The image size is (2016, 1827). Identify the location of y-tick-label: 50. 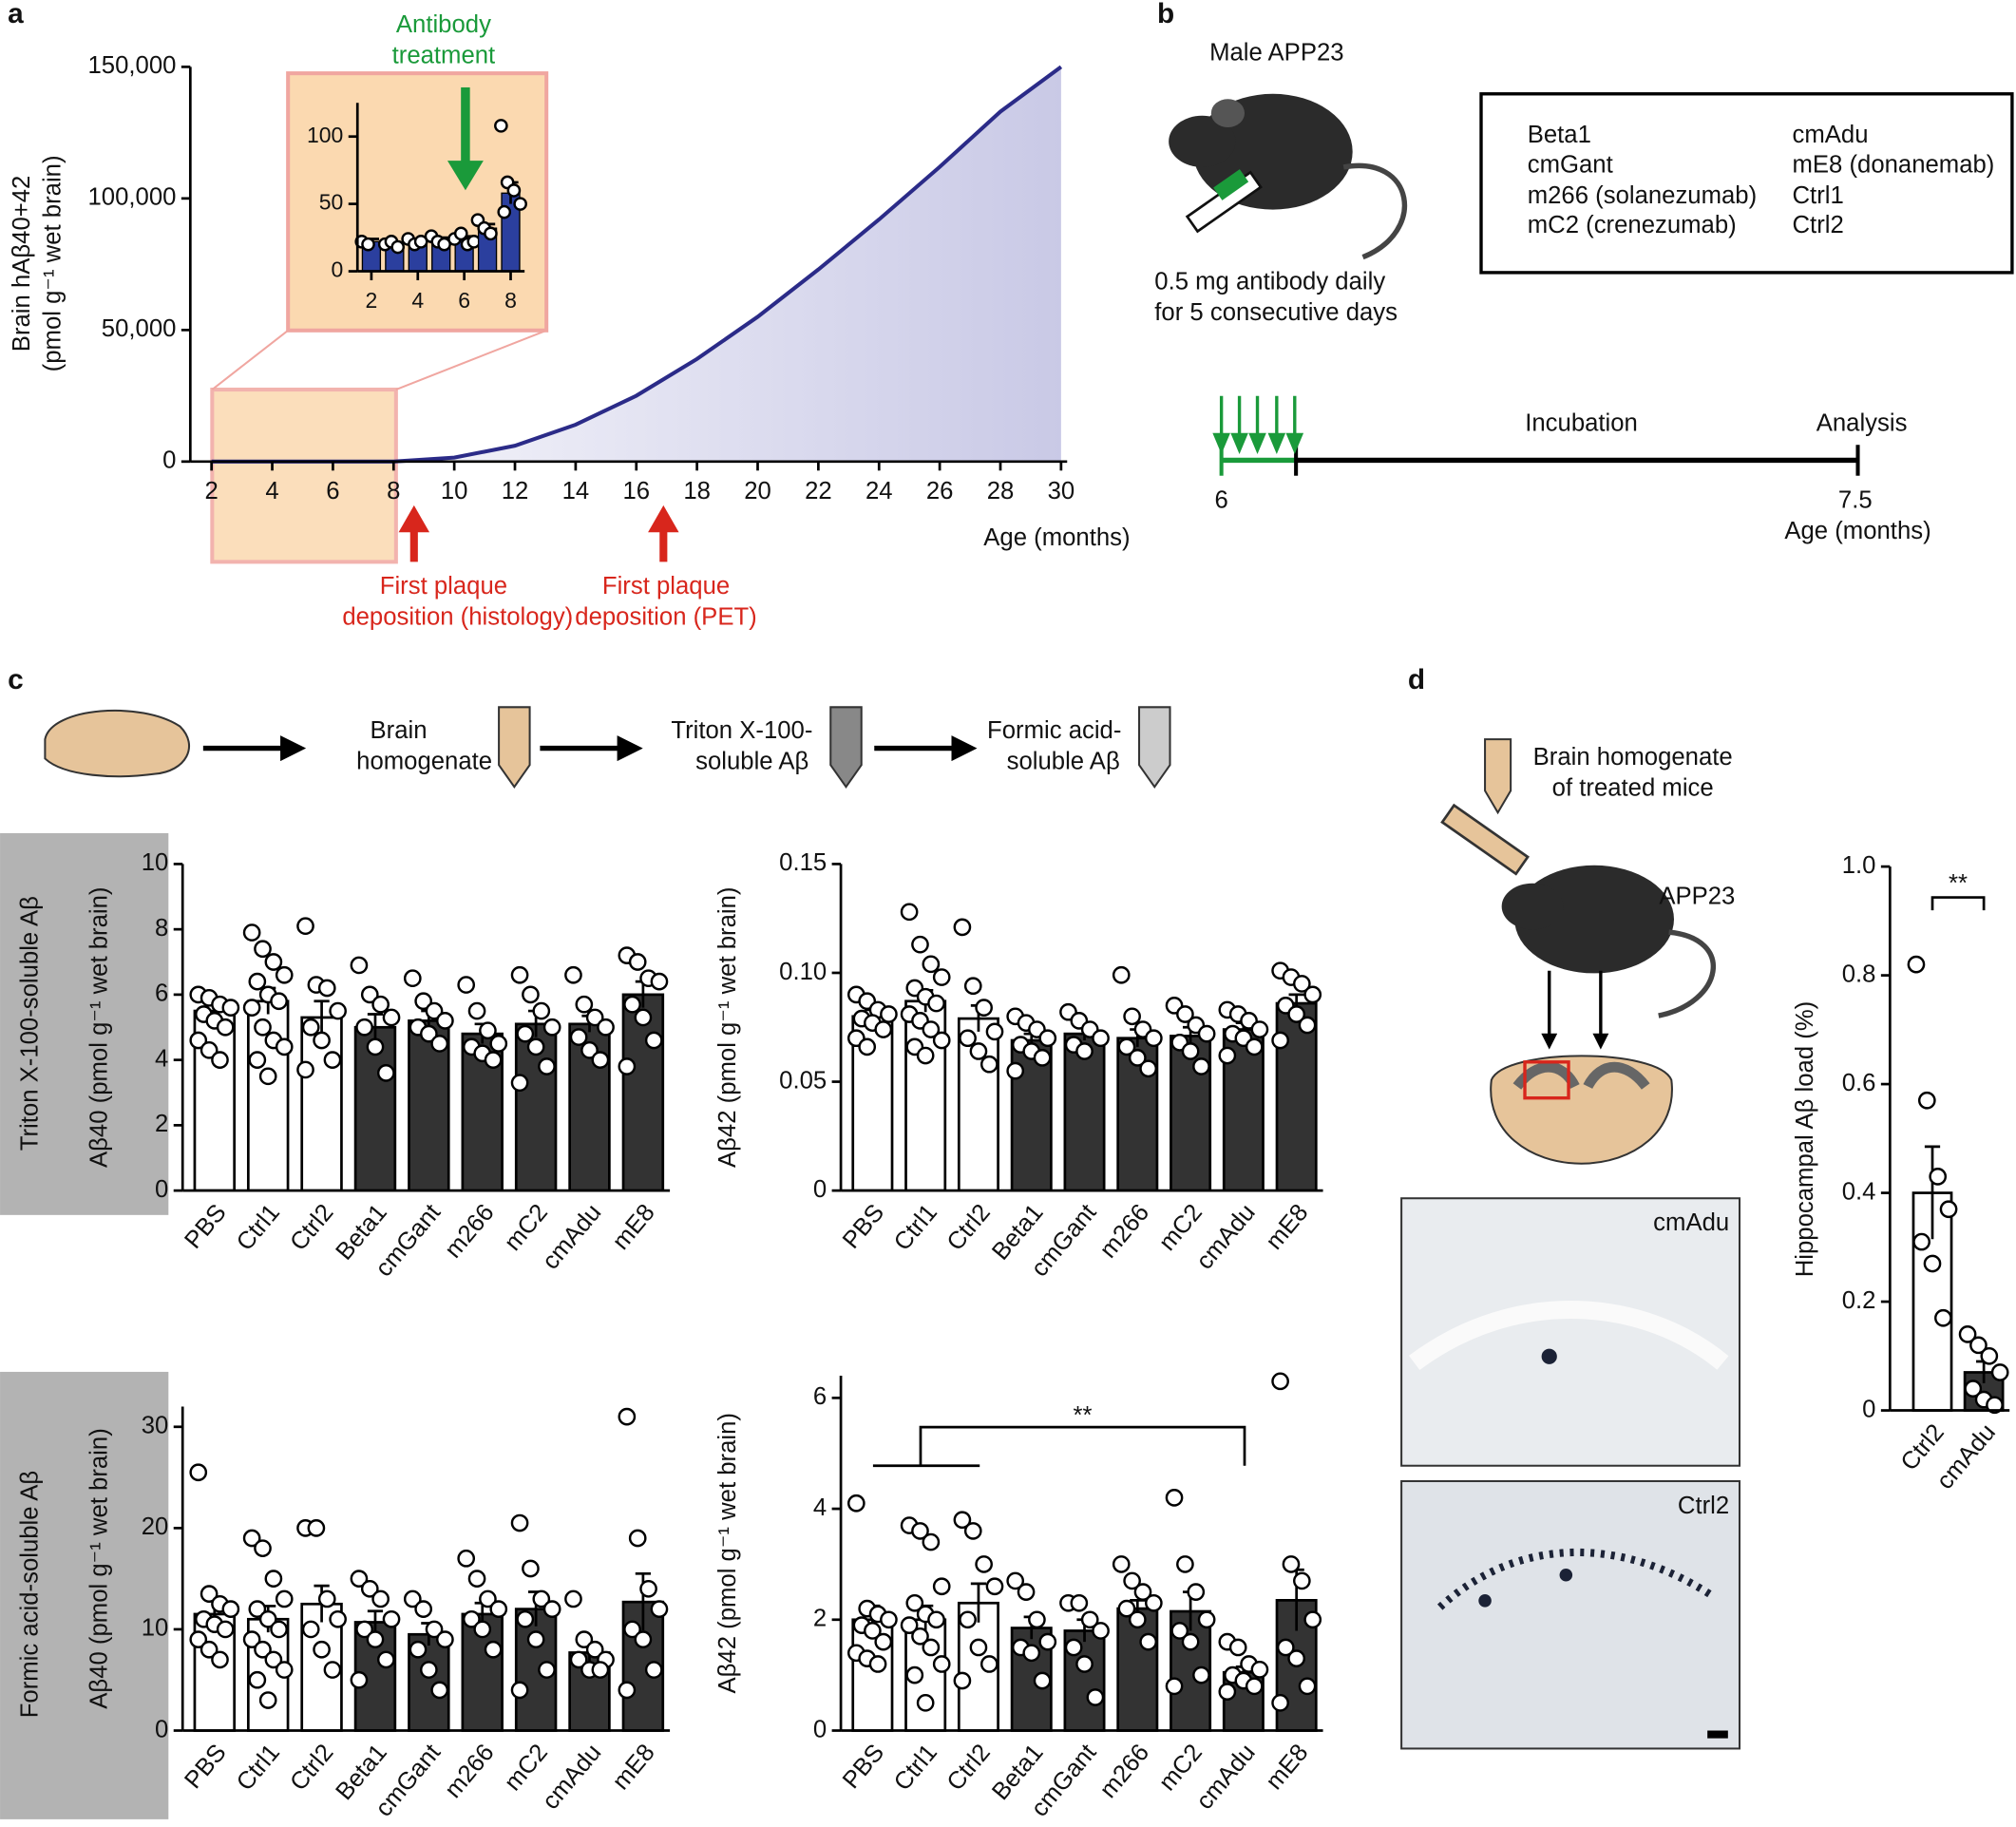
(331, 202).